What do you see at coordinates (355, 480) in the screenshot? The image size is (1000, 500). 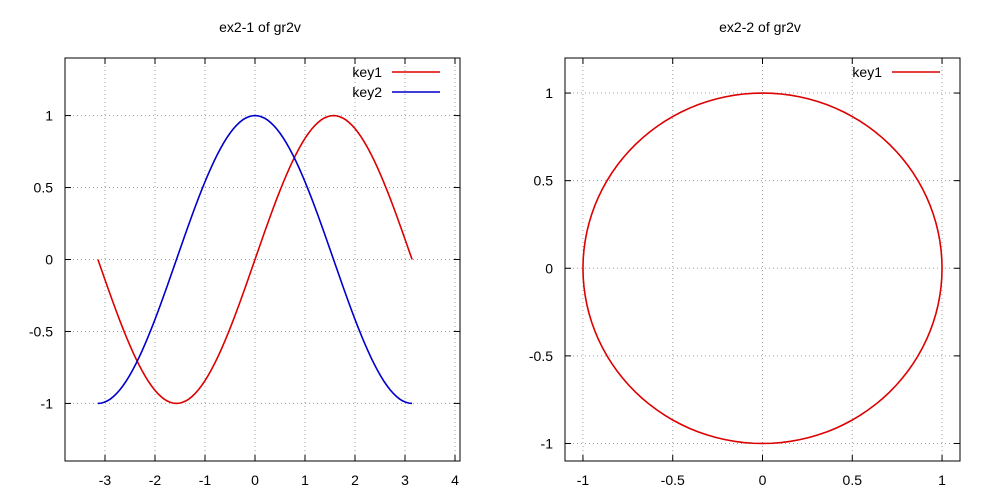 I see `x-tick-label: 2` at bounding box center [355, 480].